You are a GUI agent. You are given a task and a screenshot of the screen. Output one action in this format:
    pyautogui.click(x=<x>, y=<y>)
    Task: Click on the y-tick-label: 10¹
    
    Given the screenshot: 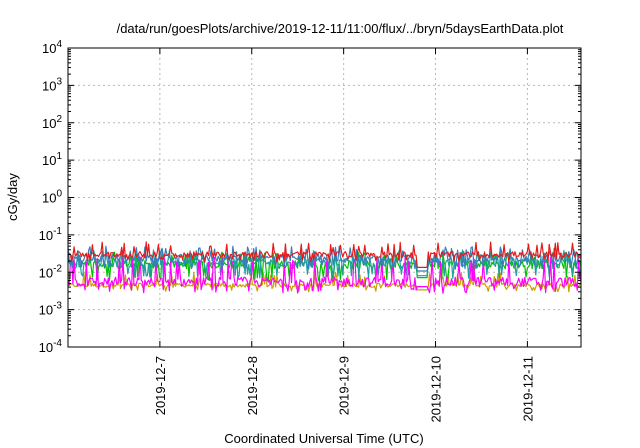 What is the action you would take?
    pyautogui.click(x=52, y=159)
    